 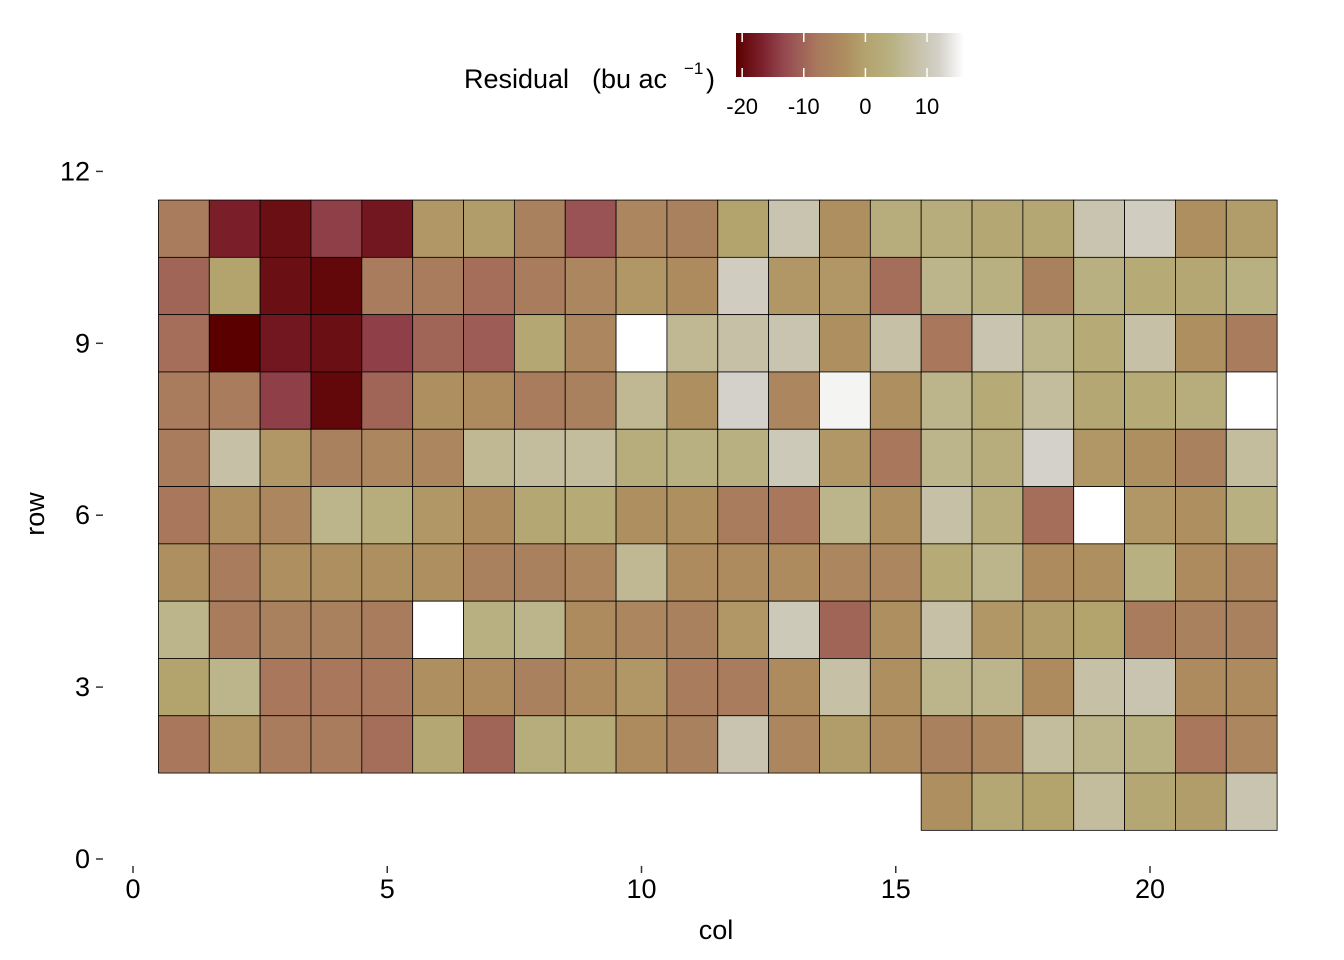 I want to click on legend-tick-label: 10, so click(x=927, y=106).